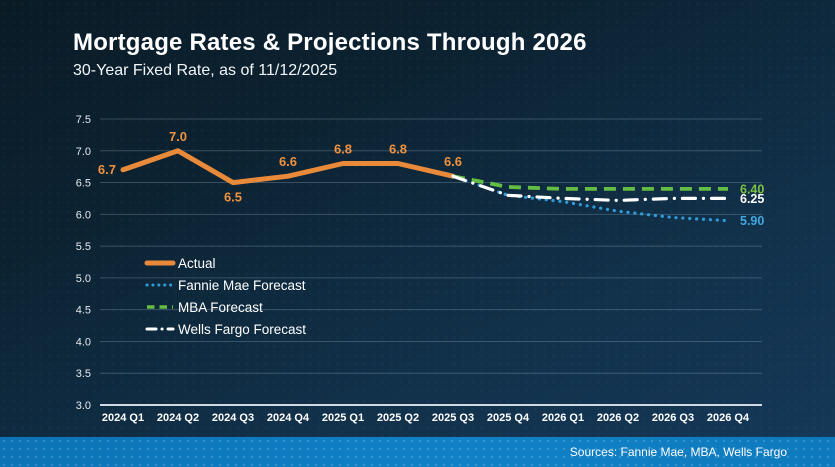  What do you see at coordinates (123, 418) in the screenshot?
I see `x-axis-tick: 2024 Q1` at bounding box center [123, 418].